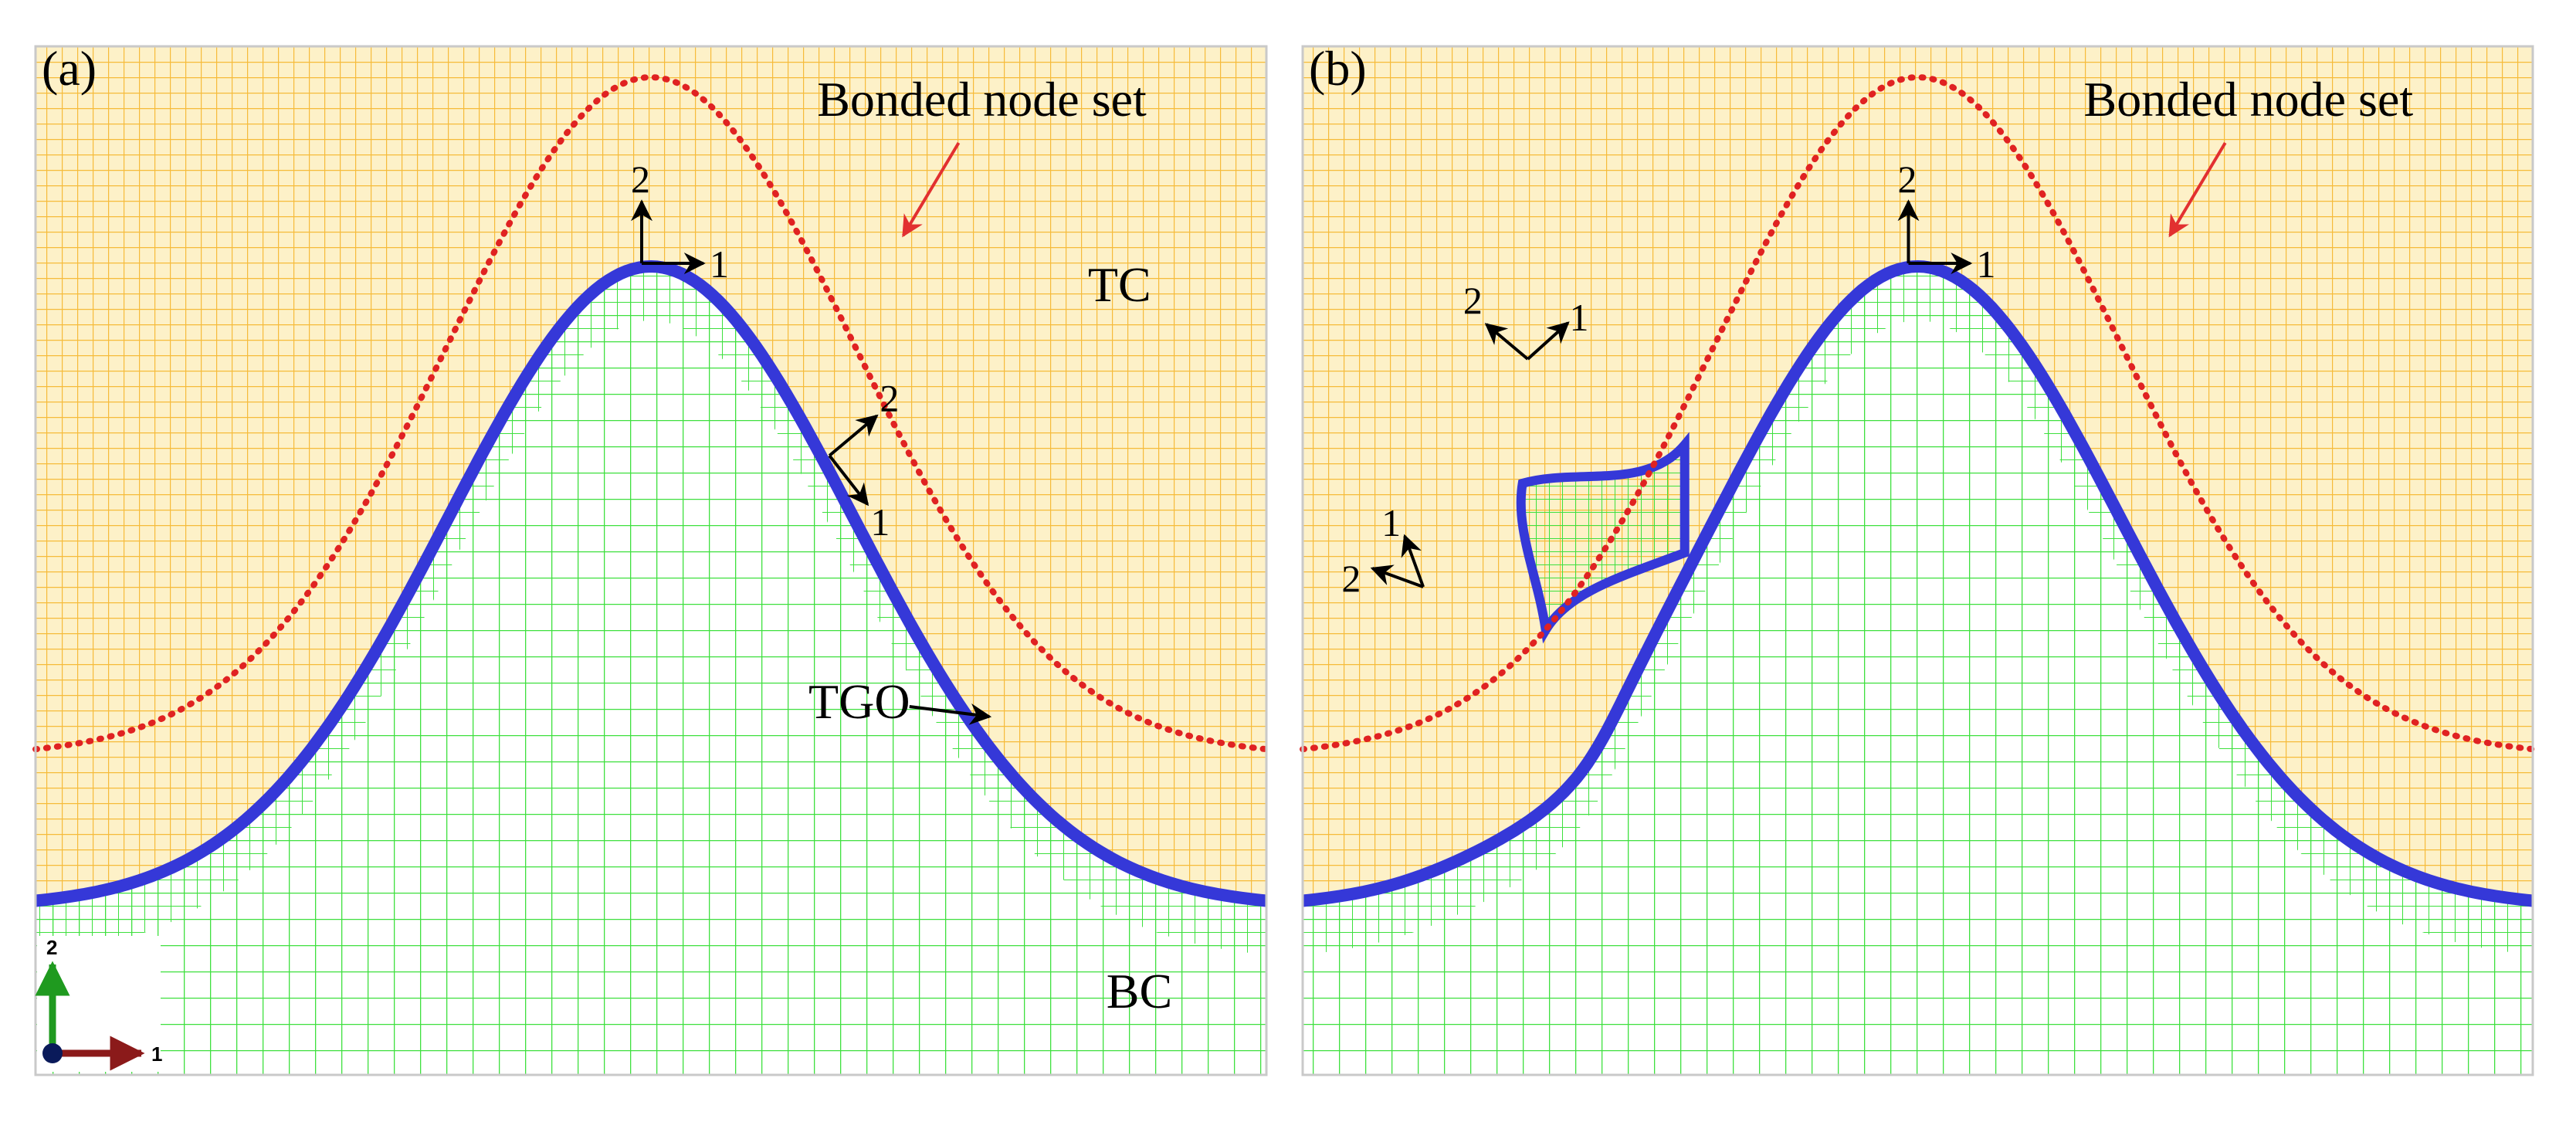 This screenshot has height=1122, width=2576. Describe the element at coordinates (1526, 320) in the screenshot. I see `local-axes-upper-flank: 1 2` at that location.